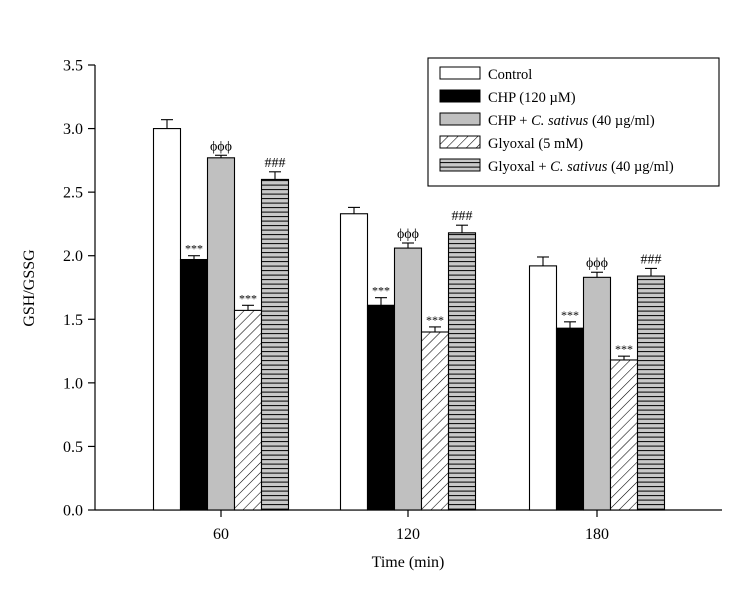  Describe the element at coordinates (221, 534) in the screenshot. I see `x-tick-label: 60` at that location.